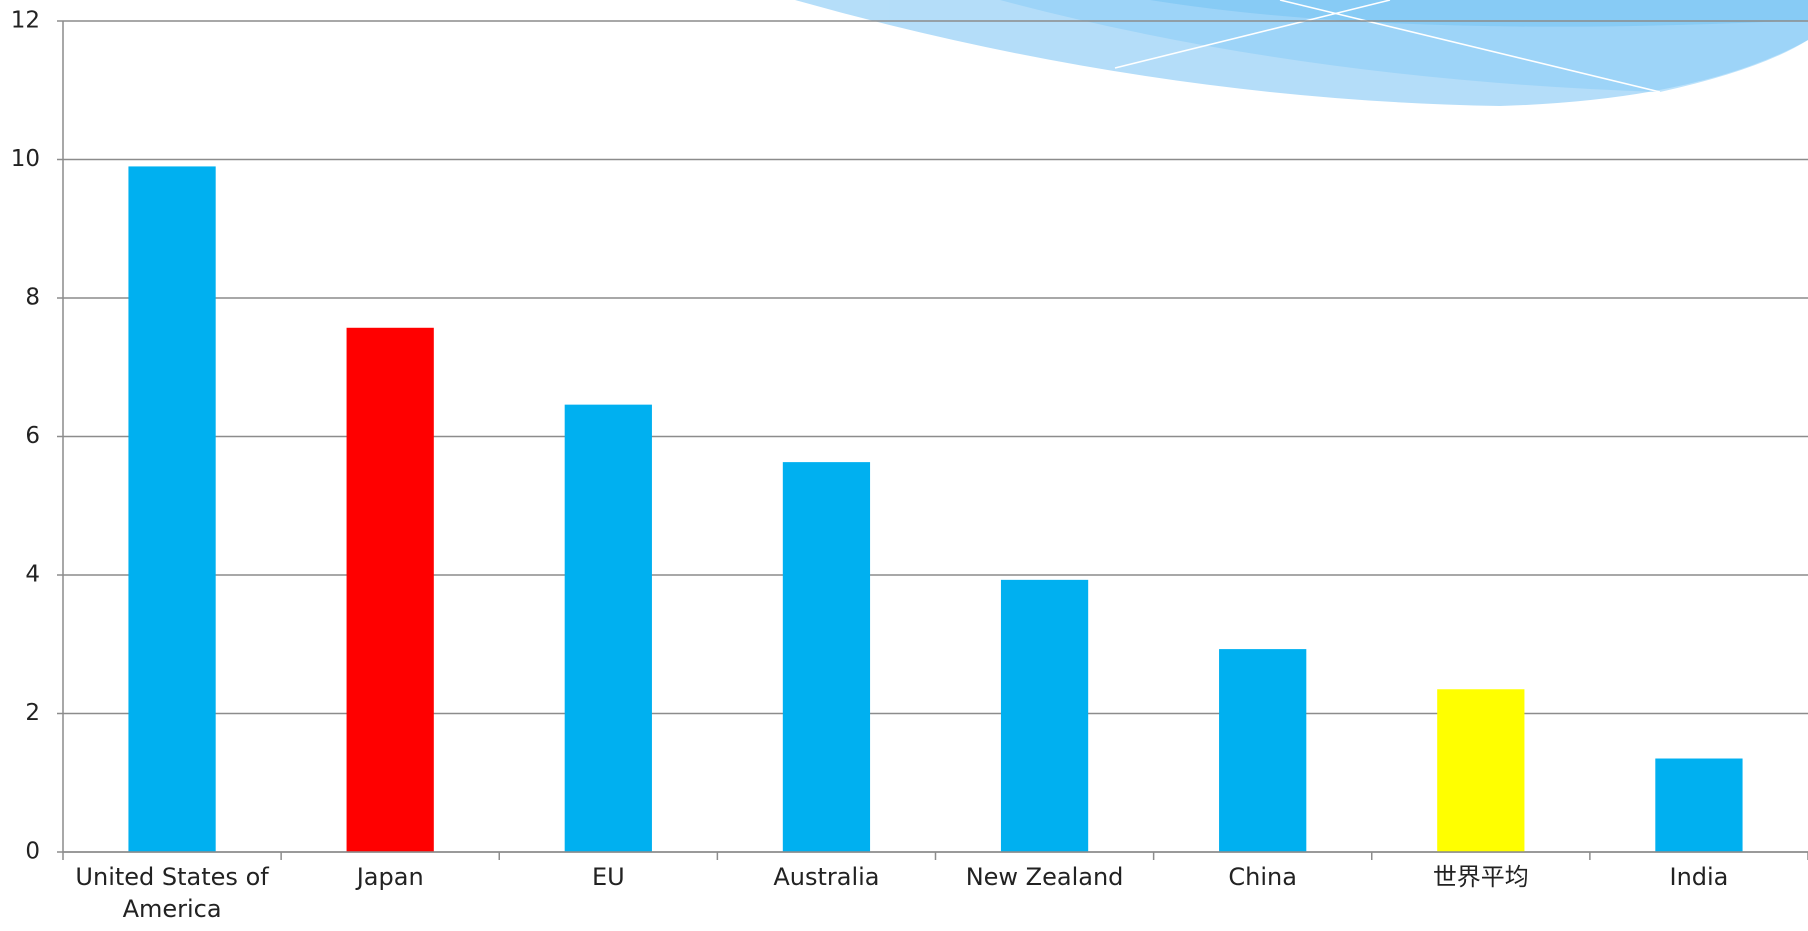 This screenshot has width=1808, height=931. I want to click on x-tick-label: 世界平均, so click(1480, 877).